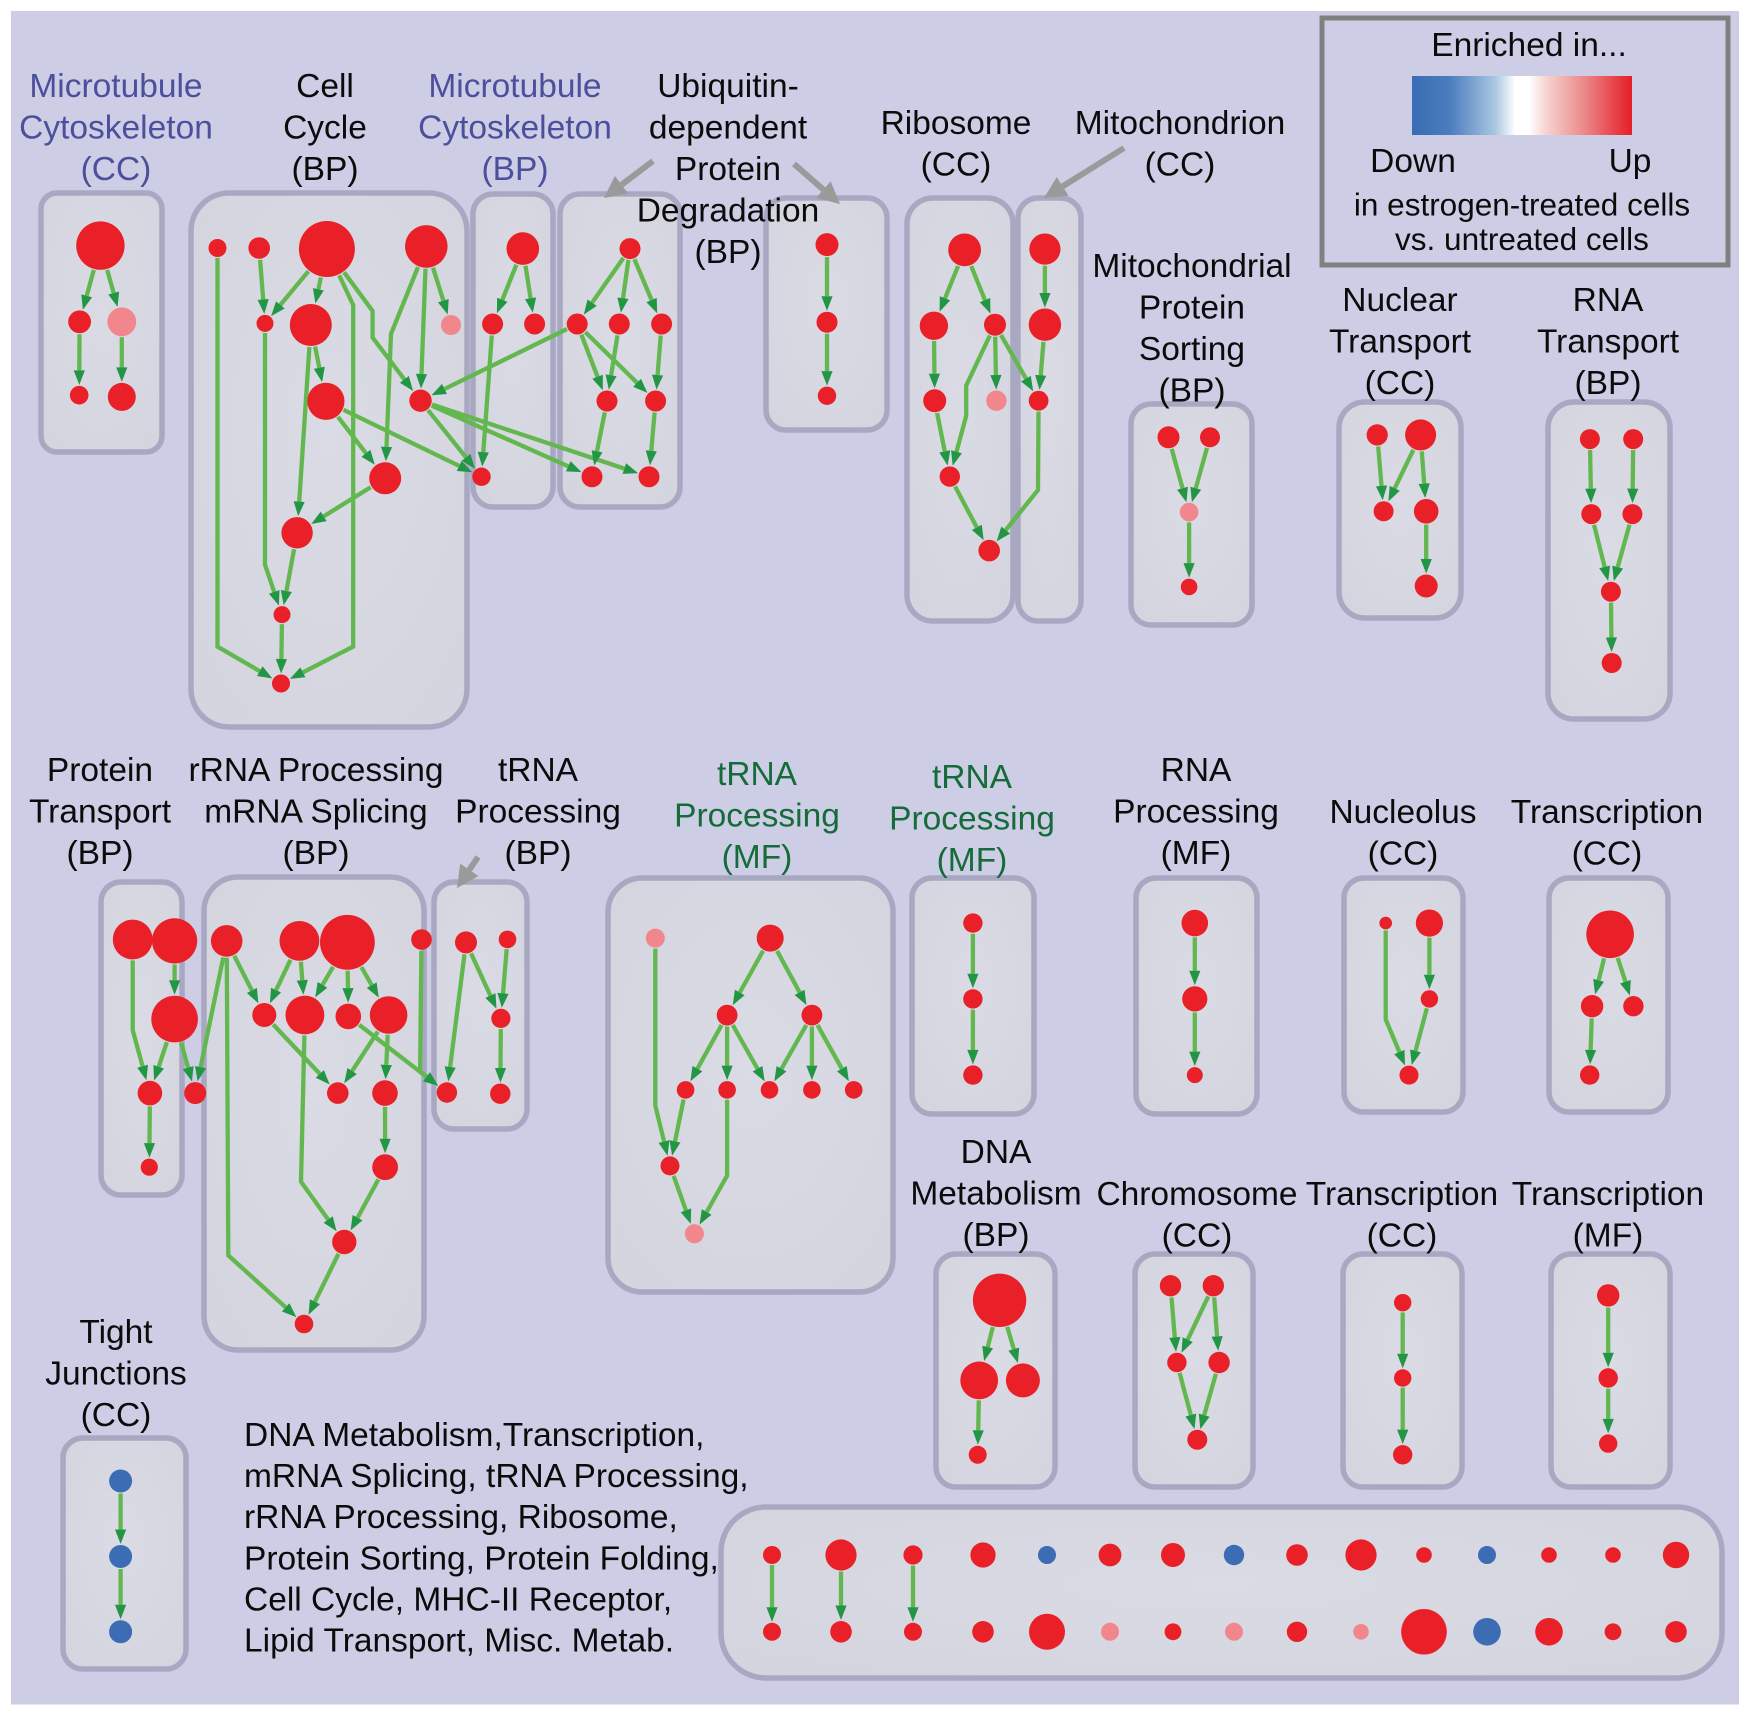 The image size is (1750, 1720). Describe the element at coordinates (956, 123) in the screenshot. I see `svg-text: Ribosome` at that location.